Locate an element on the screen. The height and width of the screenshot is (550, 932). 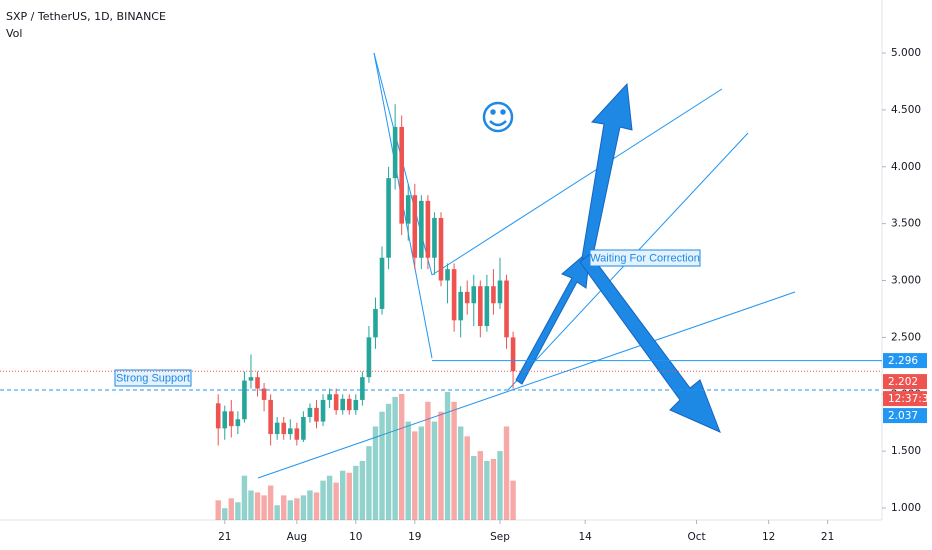
last-price-tag: 2.202 is located at coordinates (903, 382).